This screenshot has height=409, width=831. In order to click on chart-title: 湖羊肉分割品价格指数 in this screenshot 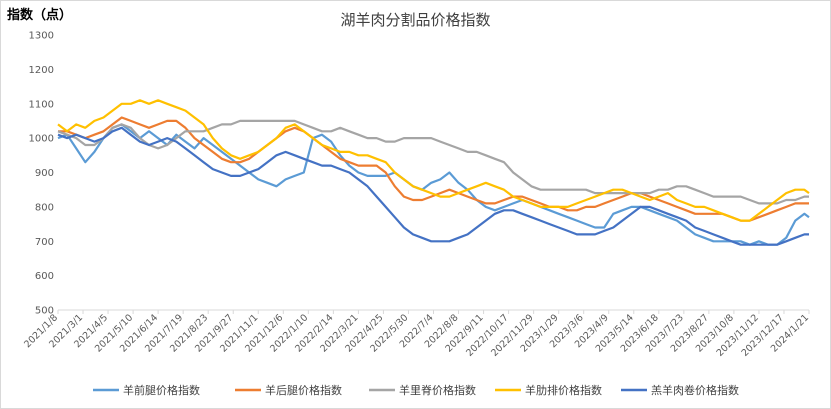, I will do `click(415, 20)`.